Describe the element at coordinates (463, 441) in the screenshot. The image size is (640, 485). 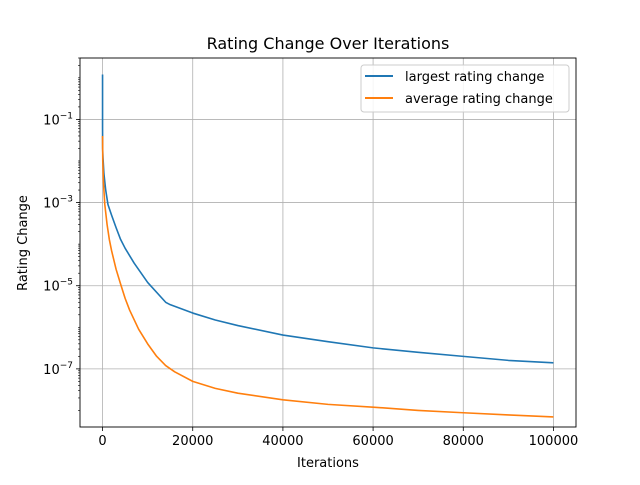
I see `x-tick-label: 80000` at that location.